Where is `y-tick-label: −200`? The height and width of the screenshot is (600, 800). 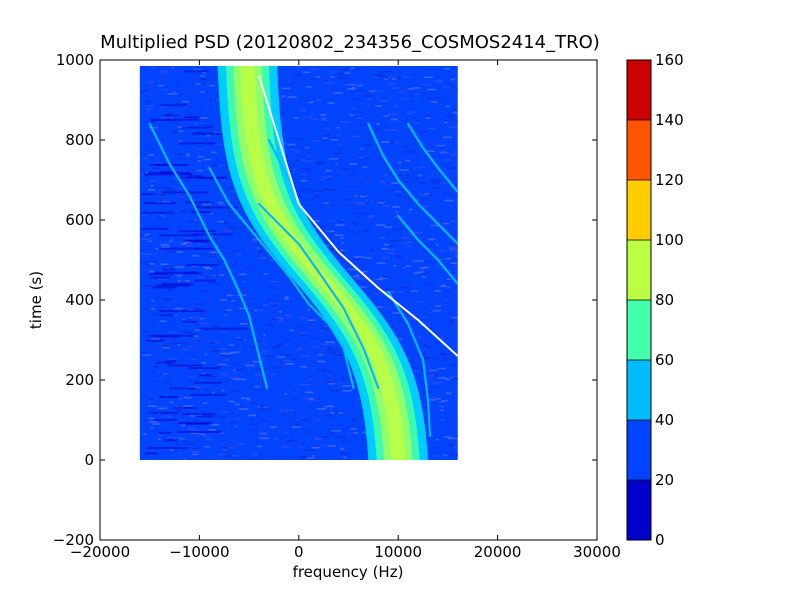 y-tick-label: −200 is located at coordinates (73, 540).